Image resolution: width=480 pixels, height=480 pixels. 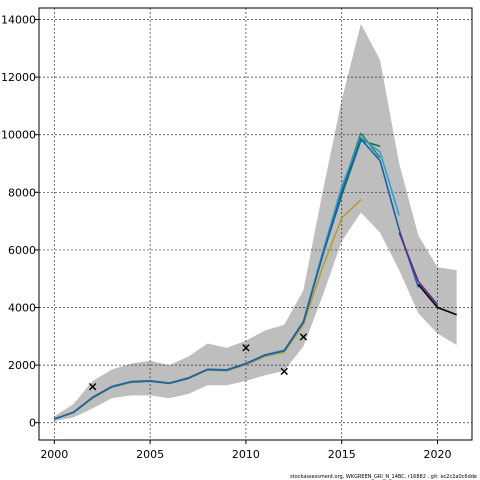 I want to click on x-tick-label-2000: 2000, so click(x=54, y=454).